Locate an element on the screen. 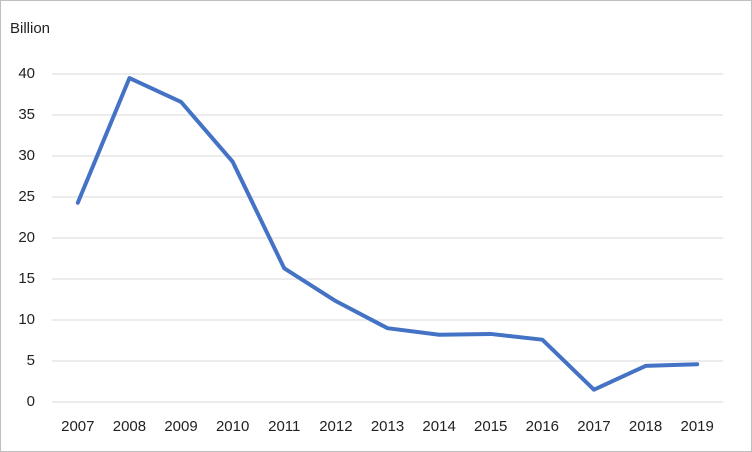 This screenshot has width=752, height=452. y-axis-label: Billion is located at coordinates (30, 28).